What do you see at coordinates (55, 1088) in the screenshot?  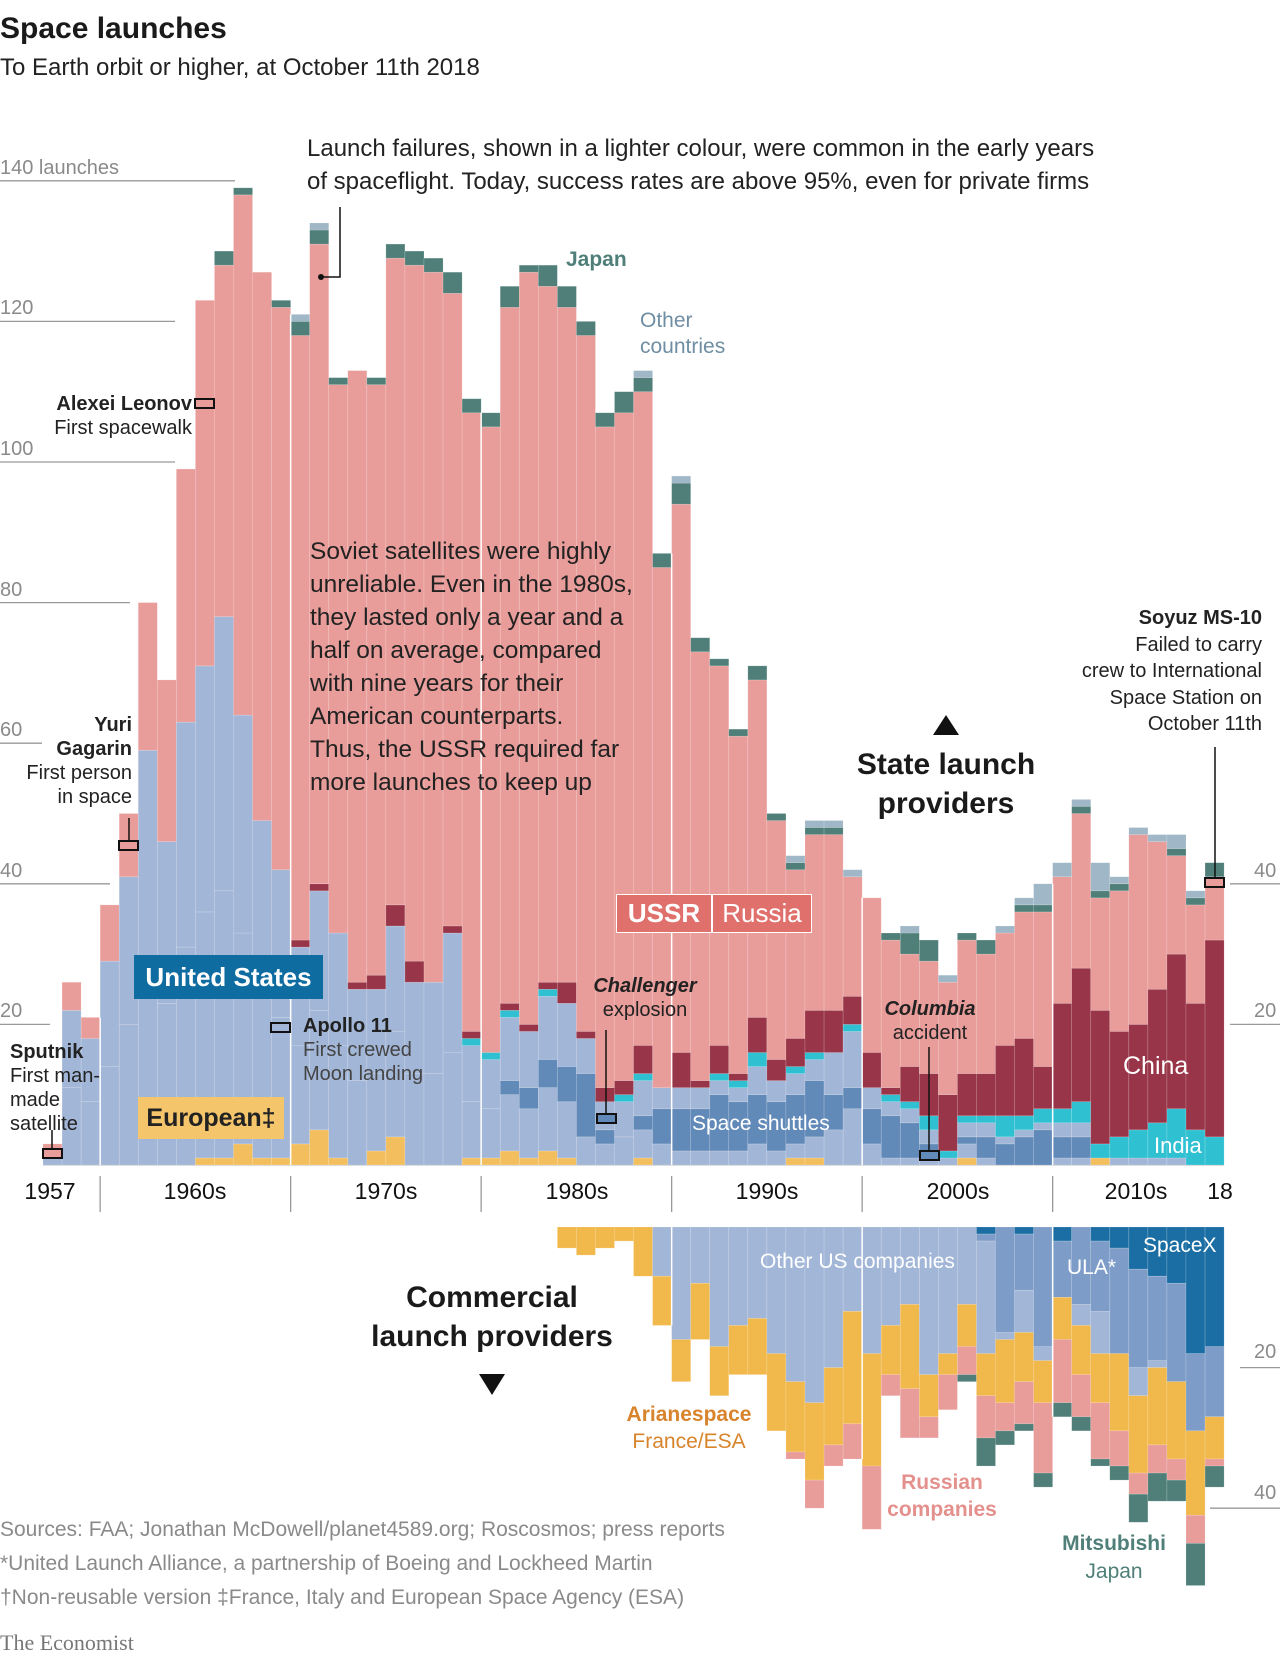 I see `sputnik-annotation: Sputnik First man- made satellite` at bounding box center [55, 1088].